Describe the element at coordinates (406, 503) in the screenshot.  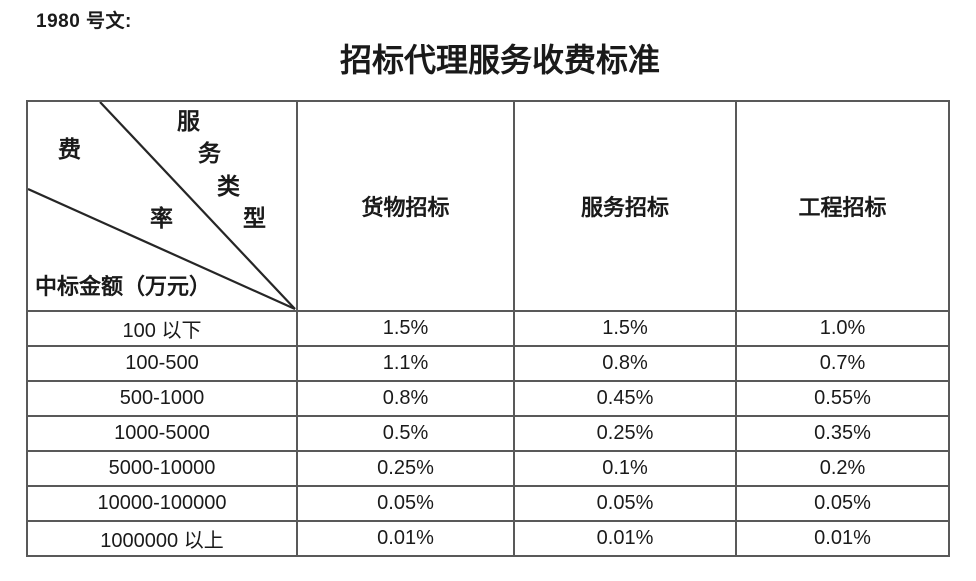
I see `goods-rate-cell: 0.05%` at that location.